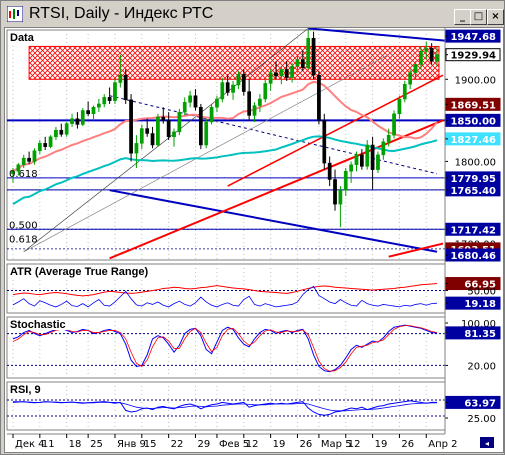  What do you see at coordinates (23, 240) in the screenshot?
I see `fib-label: 0.618` at bounding box center [23, 240].